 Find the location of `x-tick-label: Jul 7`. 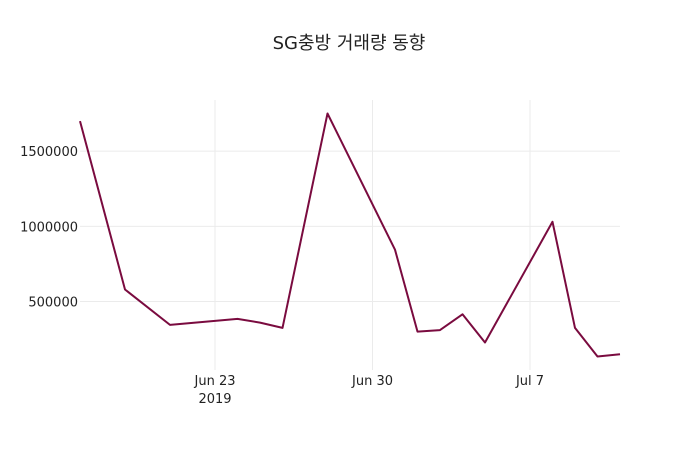

x-tick-label: Jul 7 is located at coordinates (529, 381).